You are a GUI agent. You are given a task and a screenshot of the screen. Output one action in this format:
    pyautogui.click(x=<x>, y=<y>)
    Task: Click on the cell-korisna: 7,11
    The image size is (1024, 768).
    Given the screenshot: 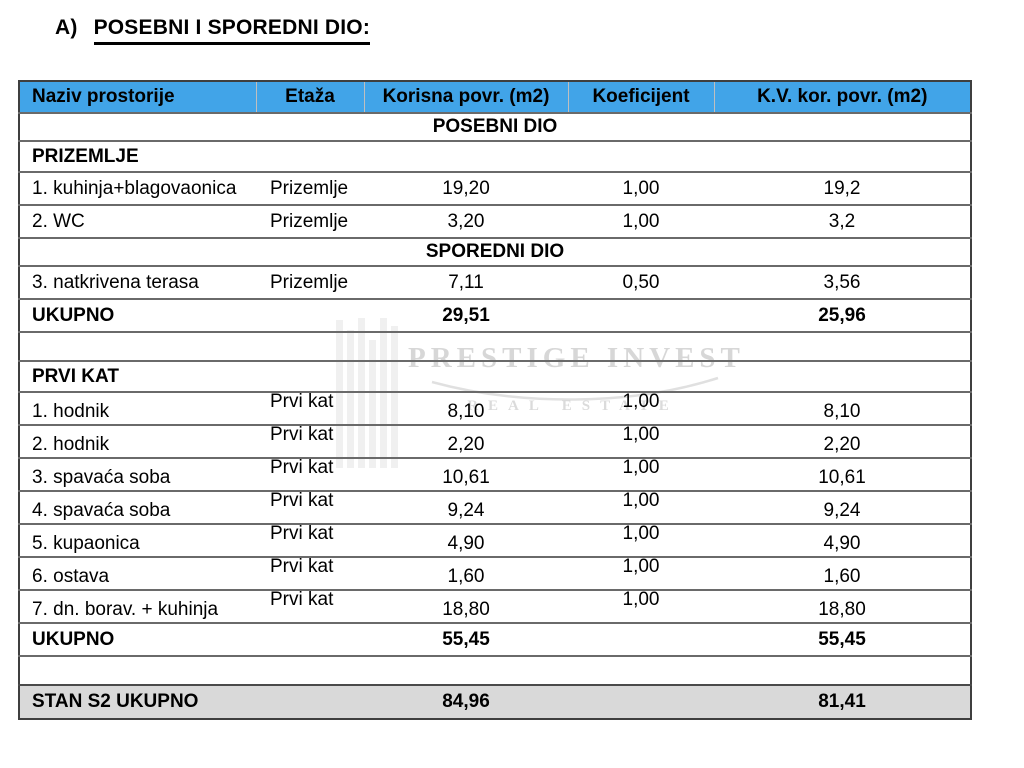 What is the action you would take?
    pyautogui.click(x=466, y=282)
    